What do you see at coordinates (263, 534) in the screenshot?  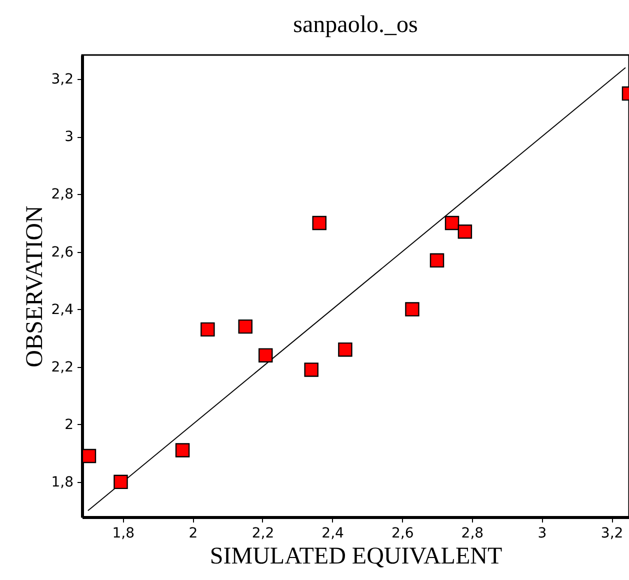 I see `x-tick-label: 2,2` at bounding box center [263, 534].